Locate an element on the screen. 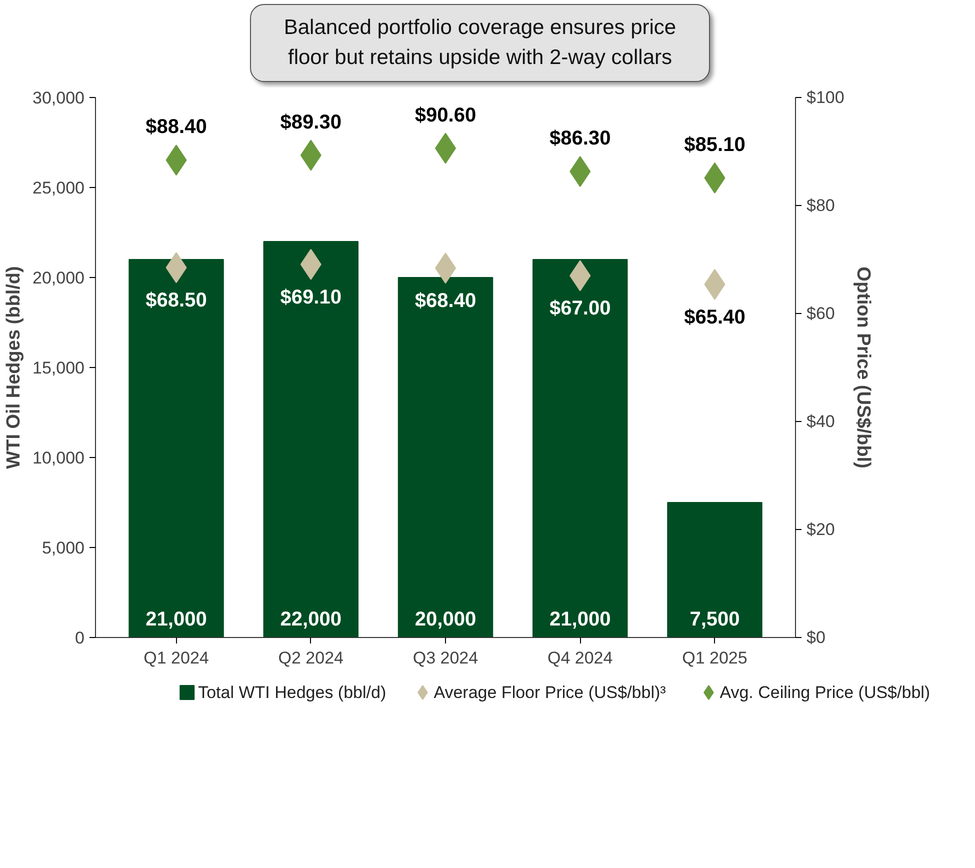  data-label: 22,000 is located at coordinates (311, 619).